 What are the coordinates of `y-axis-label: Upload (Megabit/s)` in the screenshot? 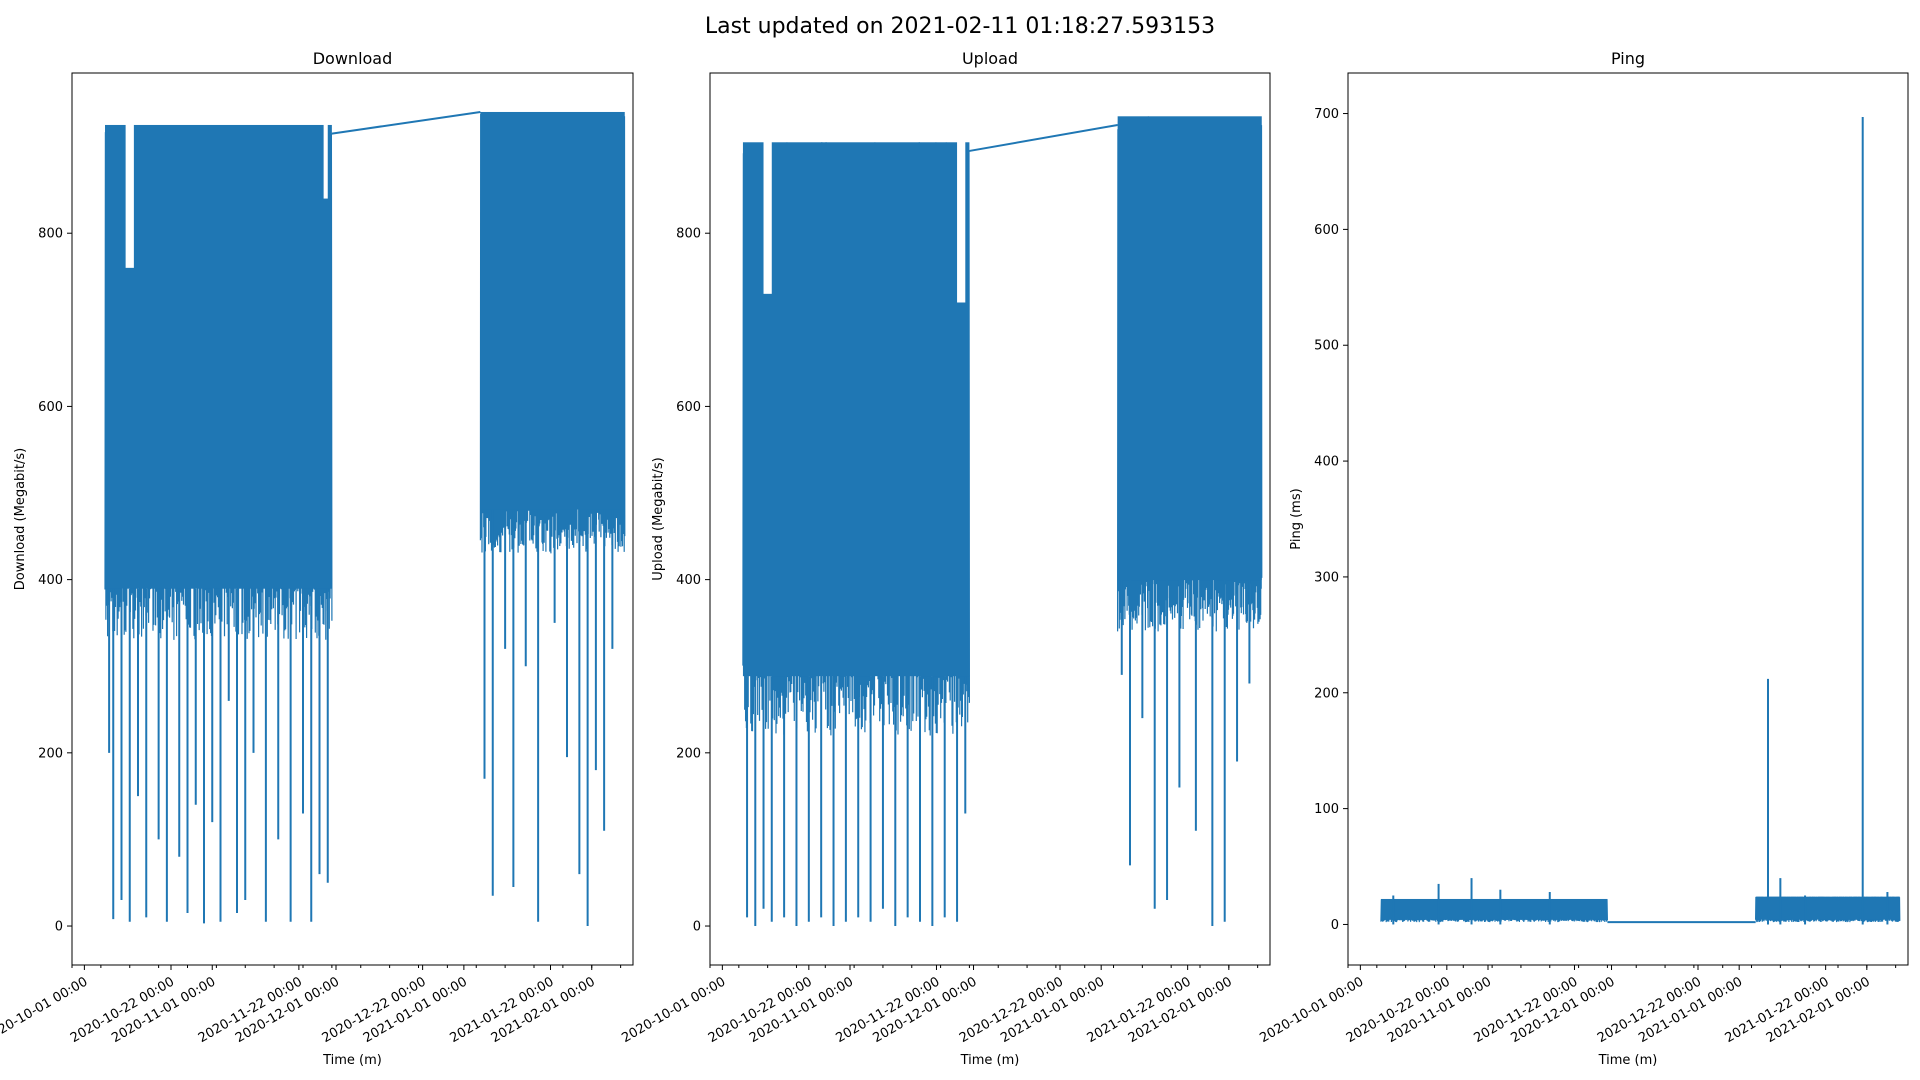 It's located at (658, 518).